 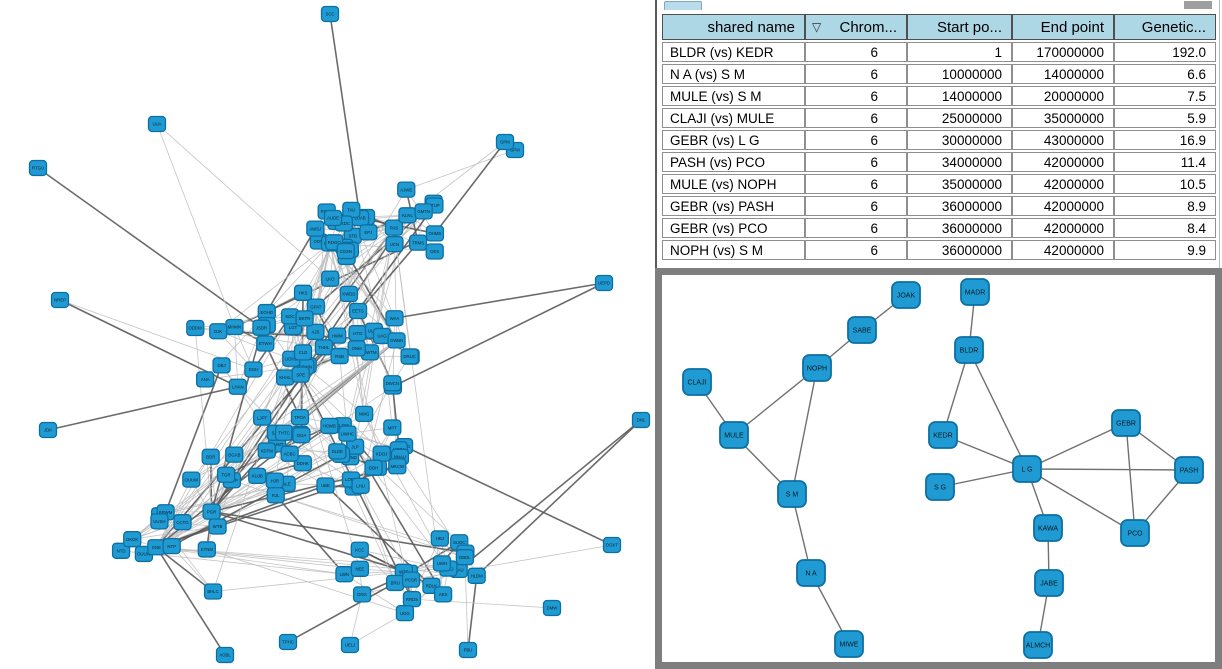 I want to click on network-node: BRU, so click(x=395, y=583).